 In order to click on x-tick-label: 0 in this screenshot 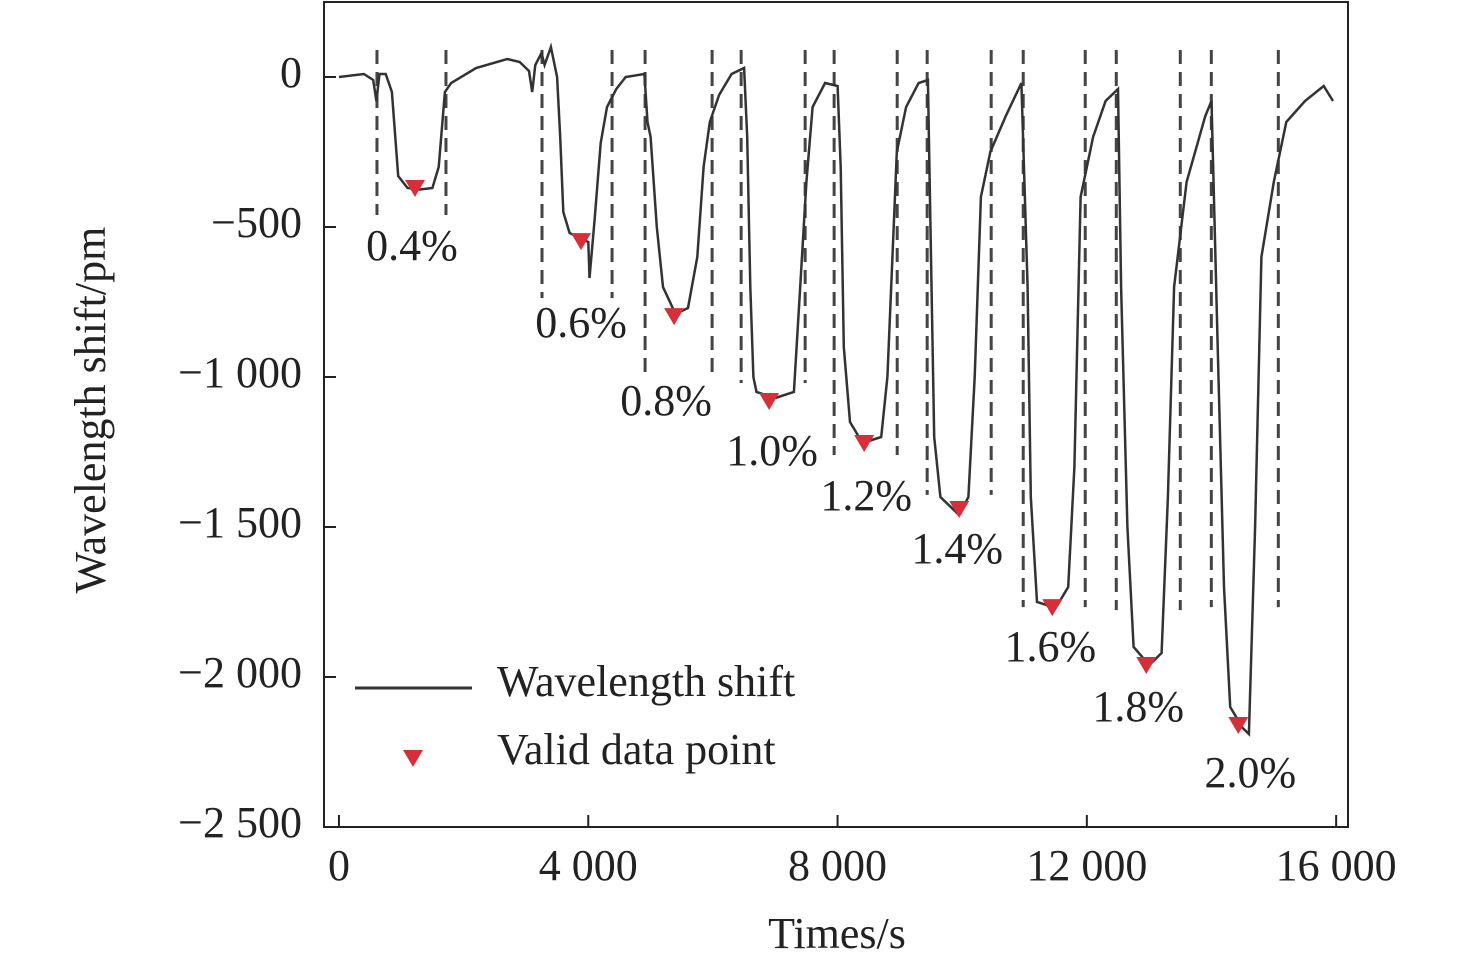, I will do `click(339, 865)`.